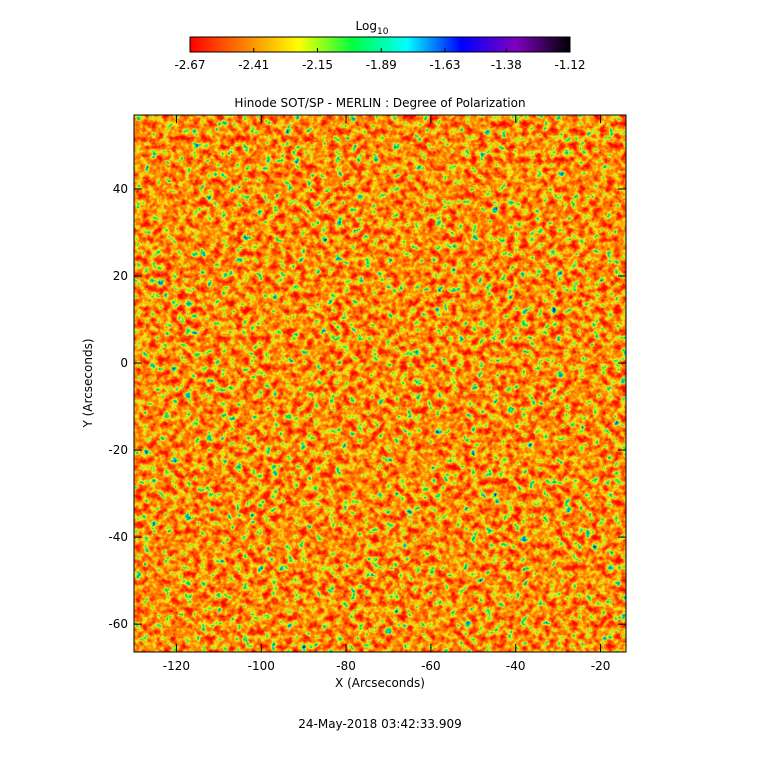 This screenshot has width=758, height=768. Describe the element at coordinates (120, 276) in the screenshot. I see `y-tick-label: 20` at that location.